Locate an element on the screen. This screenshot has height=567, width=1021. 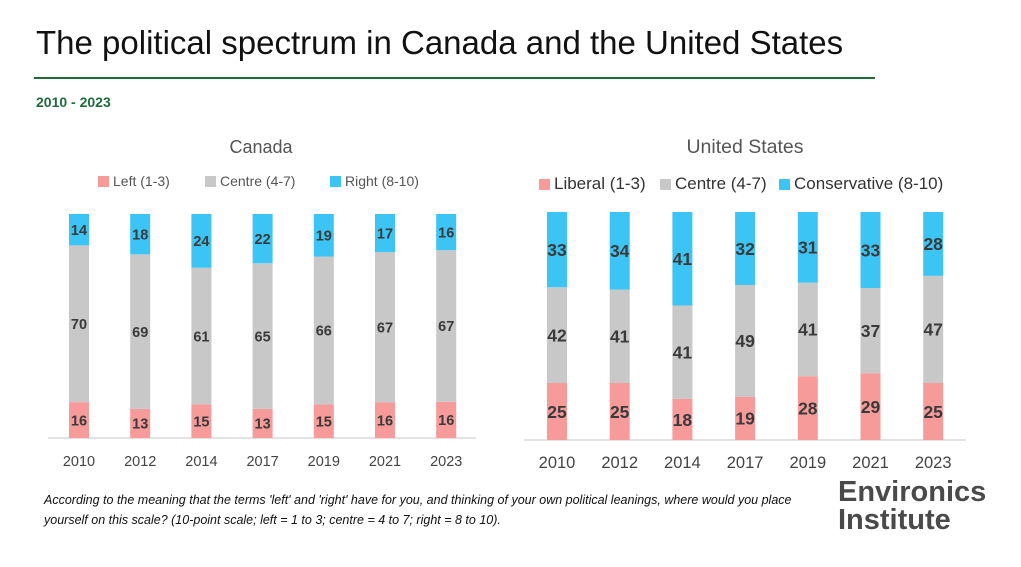
us-data-label-2017-1: 49 is located at coordinates (745, 341).